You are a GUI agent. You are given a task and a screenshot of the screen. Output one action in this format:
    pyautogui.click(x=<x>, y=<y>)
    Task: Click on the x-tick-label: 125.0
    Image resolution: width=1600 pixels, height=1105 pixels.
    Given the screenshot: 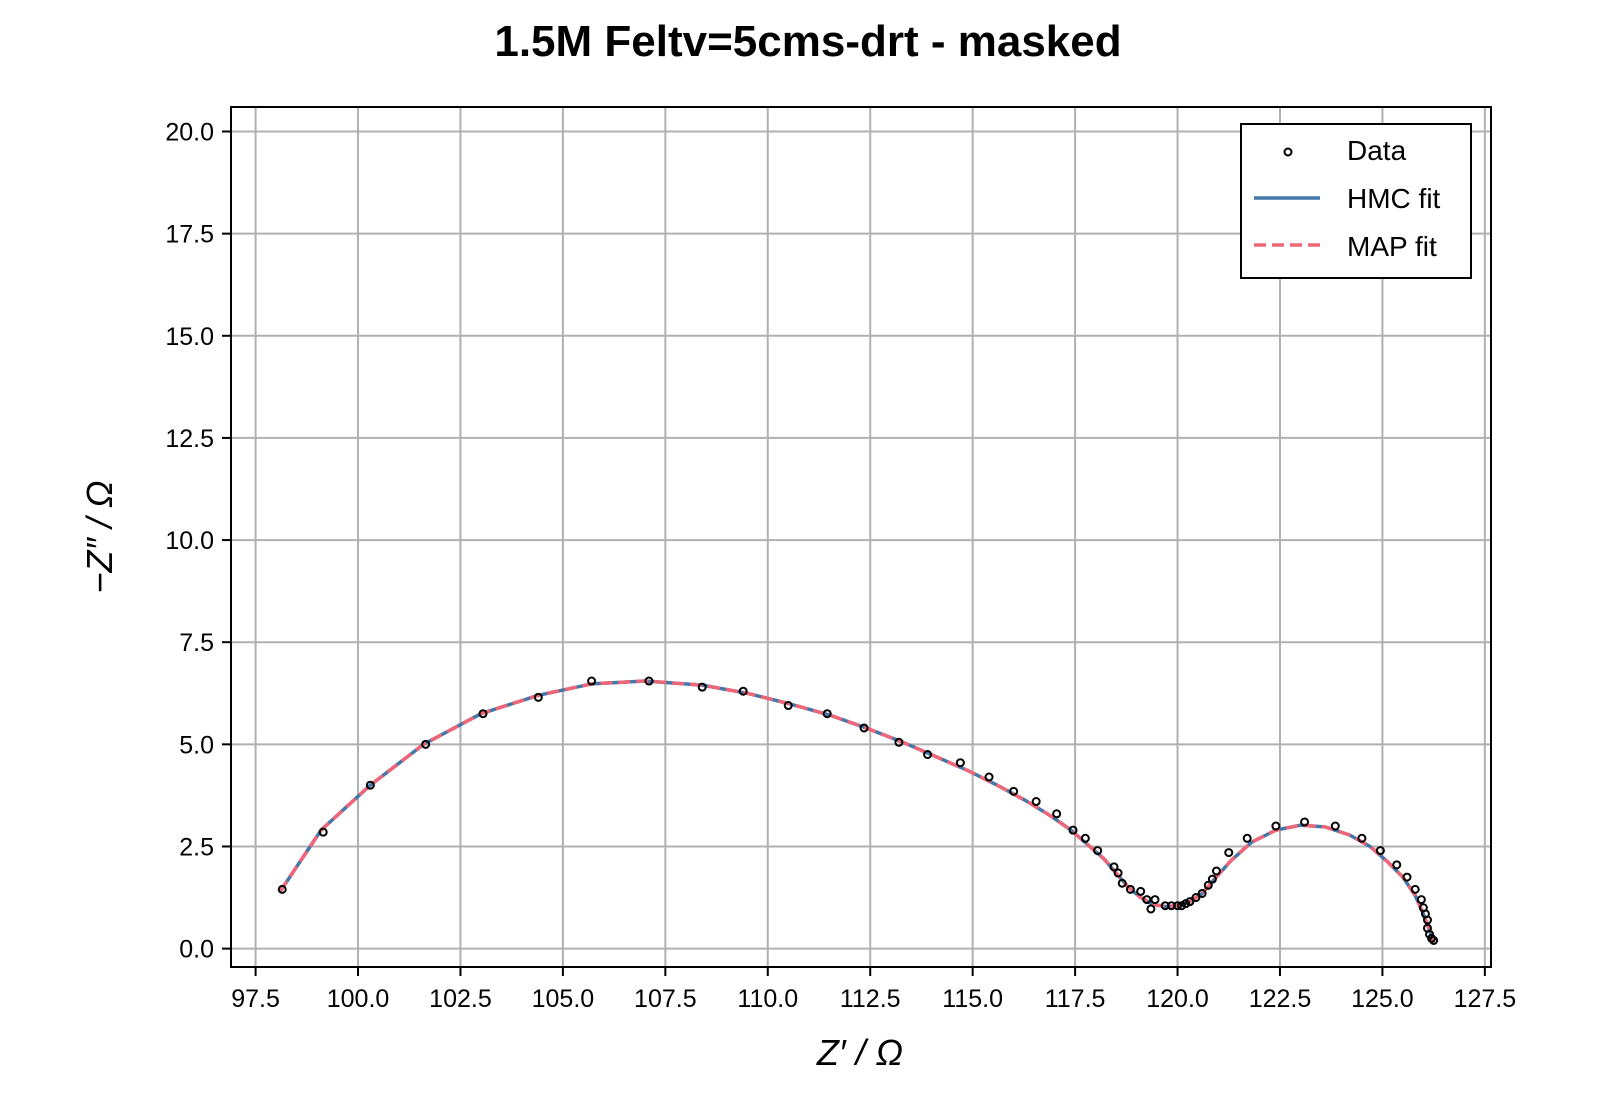 What is the action you would take?
    pyautogui.click(x=1382, y=999)
    